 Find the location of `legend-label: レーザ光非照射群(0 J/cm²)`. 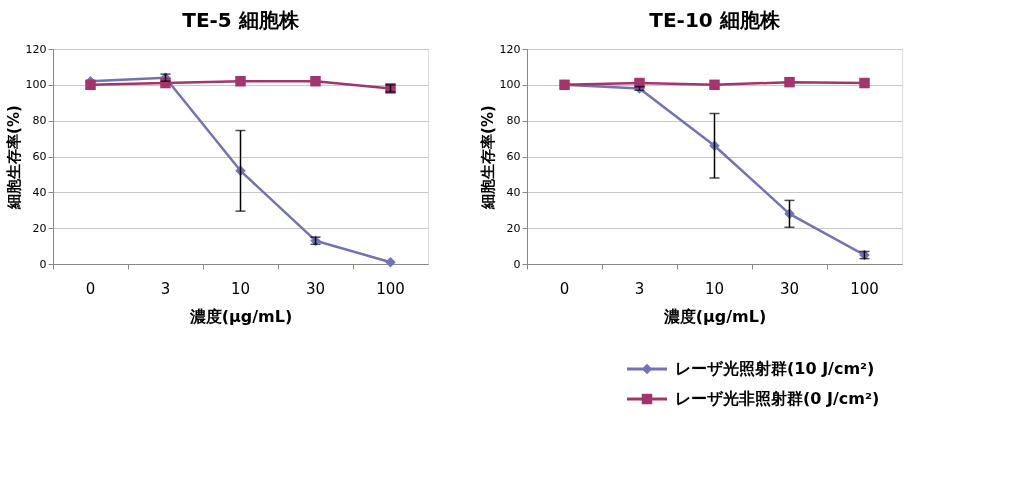

legend-label: レーザ光非照射群(0 J/cm²) is located at coordinates (777, 398).